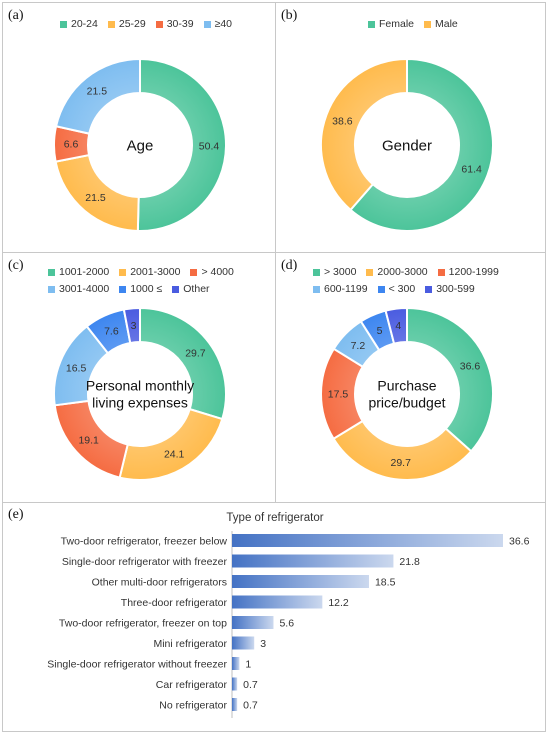 This screenshot has width=550, height=735. I want to click on legend-label: > 3000, so click(340, 272).